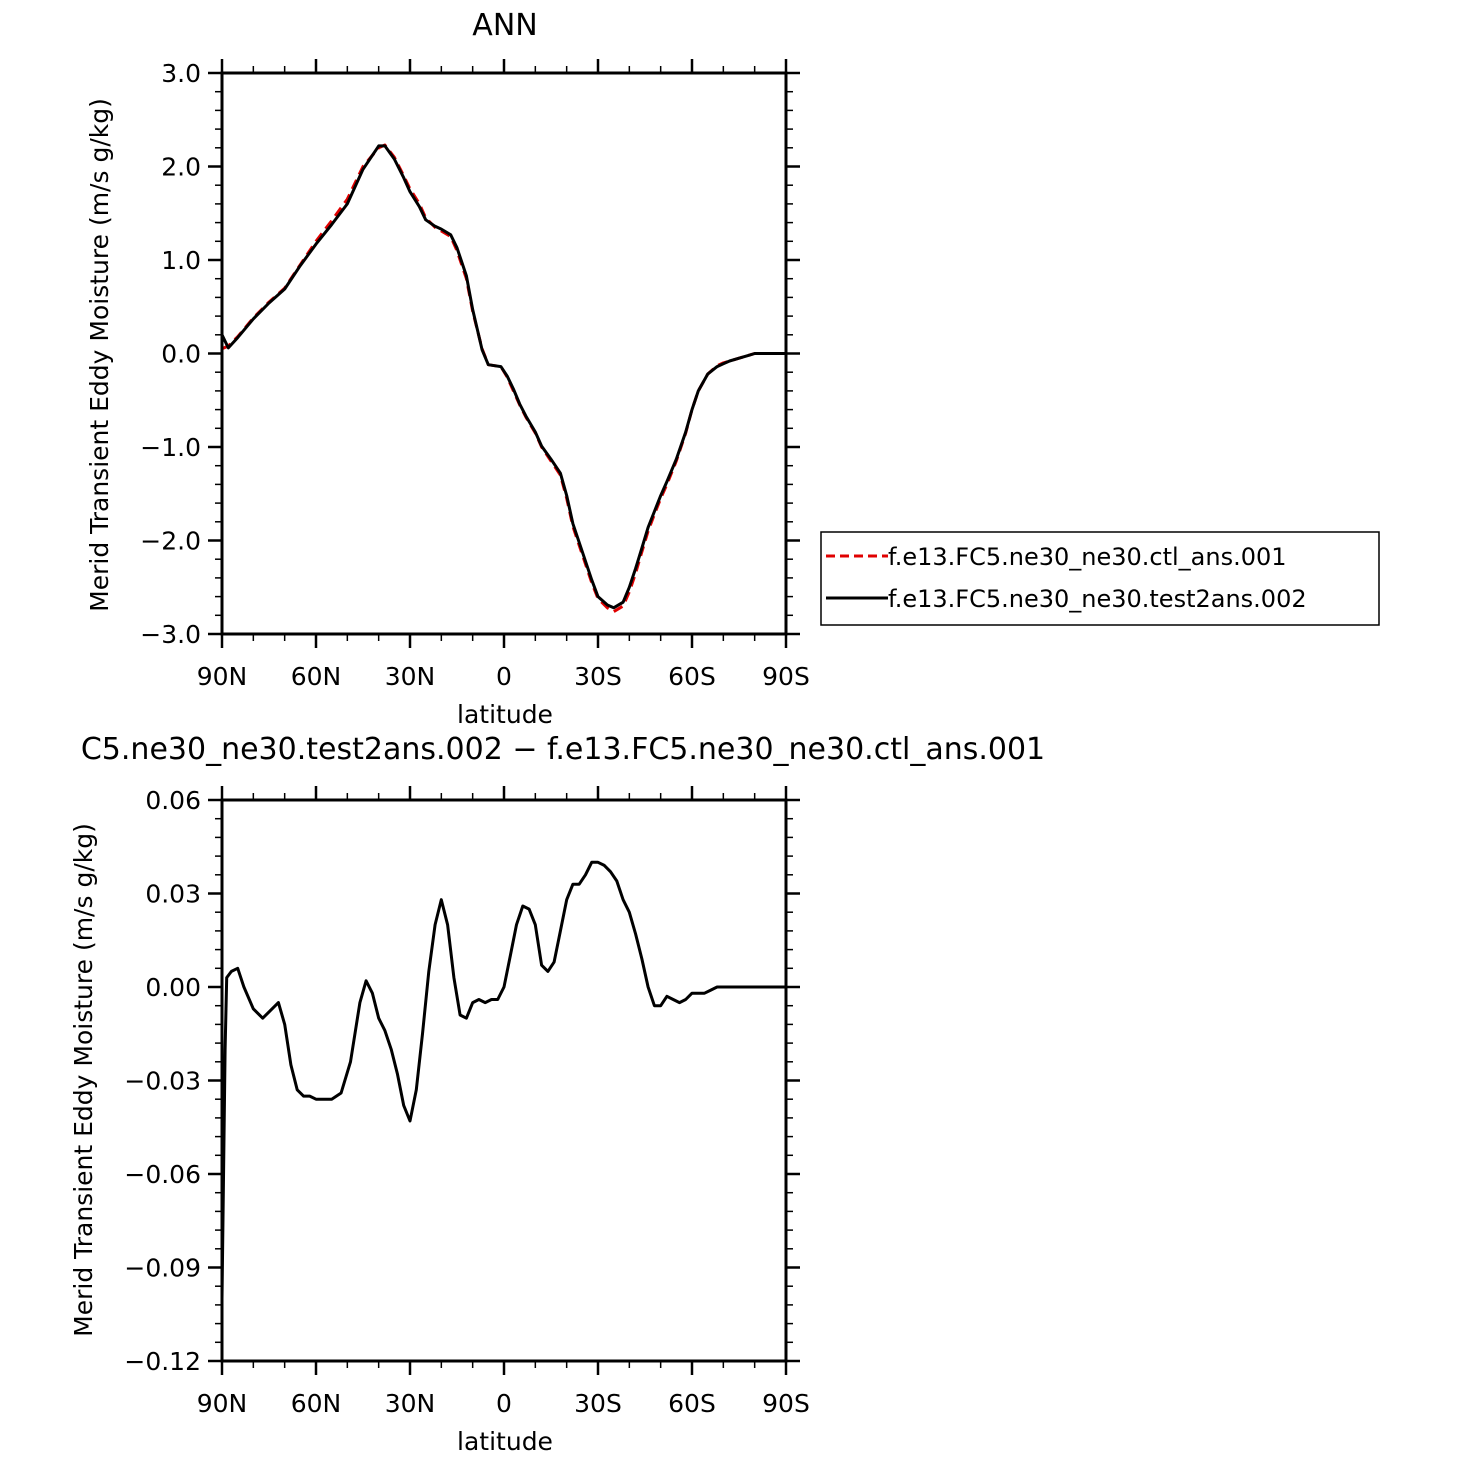 The width and height of the screenshot is (1466, 1463). What do you see at coordinates (162, 1081) in the screenshot?
I see `y-tick-label: −0.03` at bounding box center [162, 1081].